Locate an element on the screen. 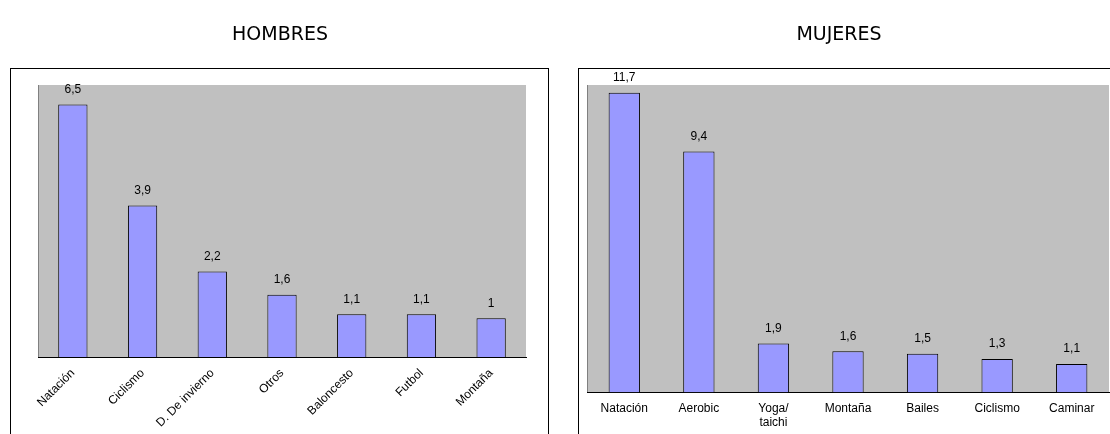  data-label: 11,7 is located at coordinates (624, 76).